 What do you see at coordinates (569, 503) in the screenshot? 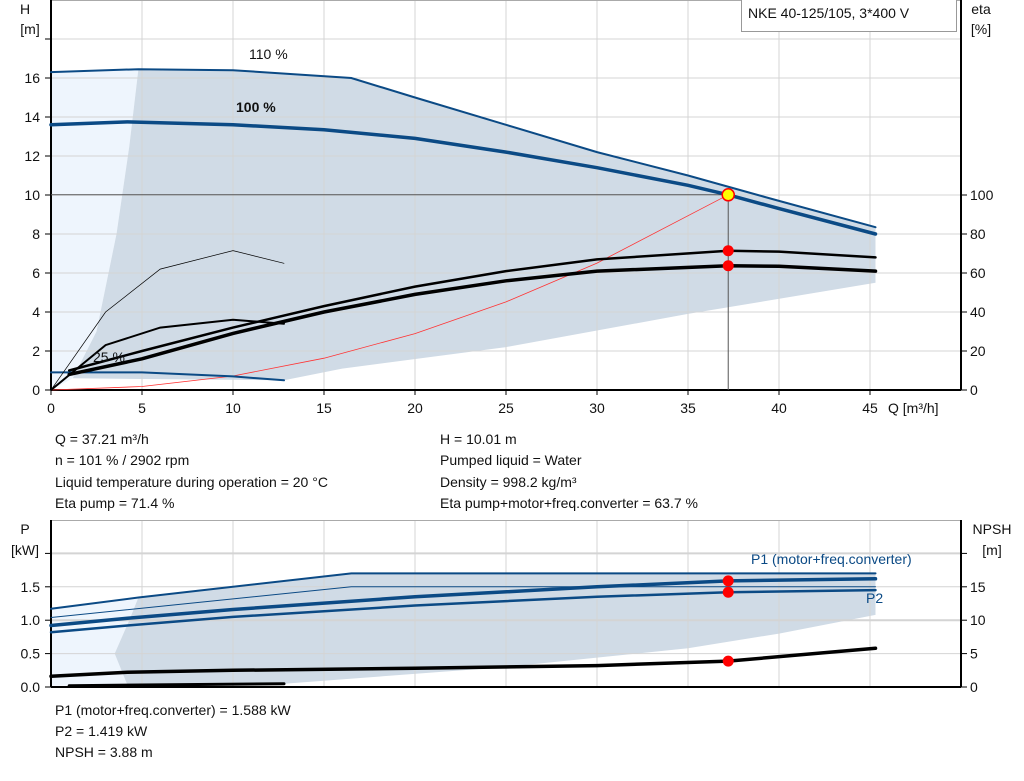
I see `result-eta-total: Eta pump+motor+freq.converter = 63.7 %` at bounding box center [569, 503].